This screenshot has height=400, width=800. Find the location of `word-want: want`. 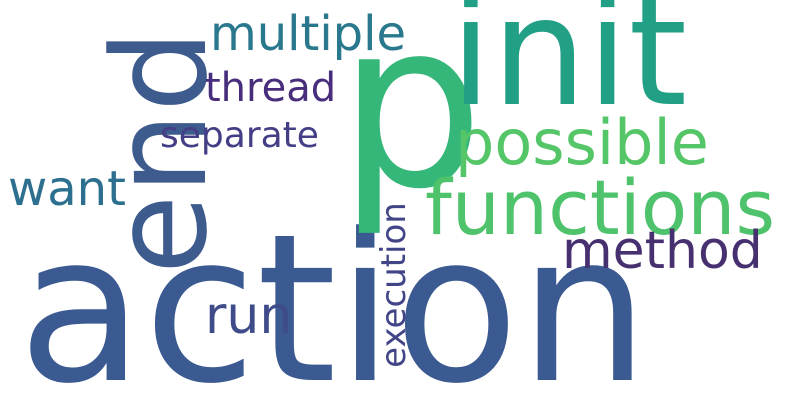

word-want: want is located at coordinates (67, 189).